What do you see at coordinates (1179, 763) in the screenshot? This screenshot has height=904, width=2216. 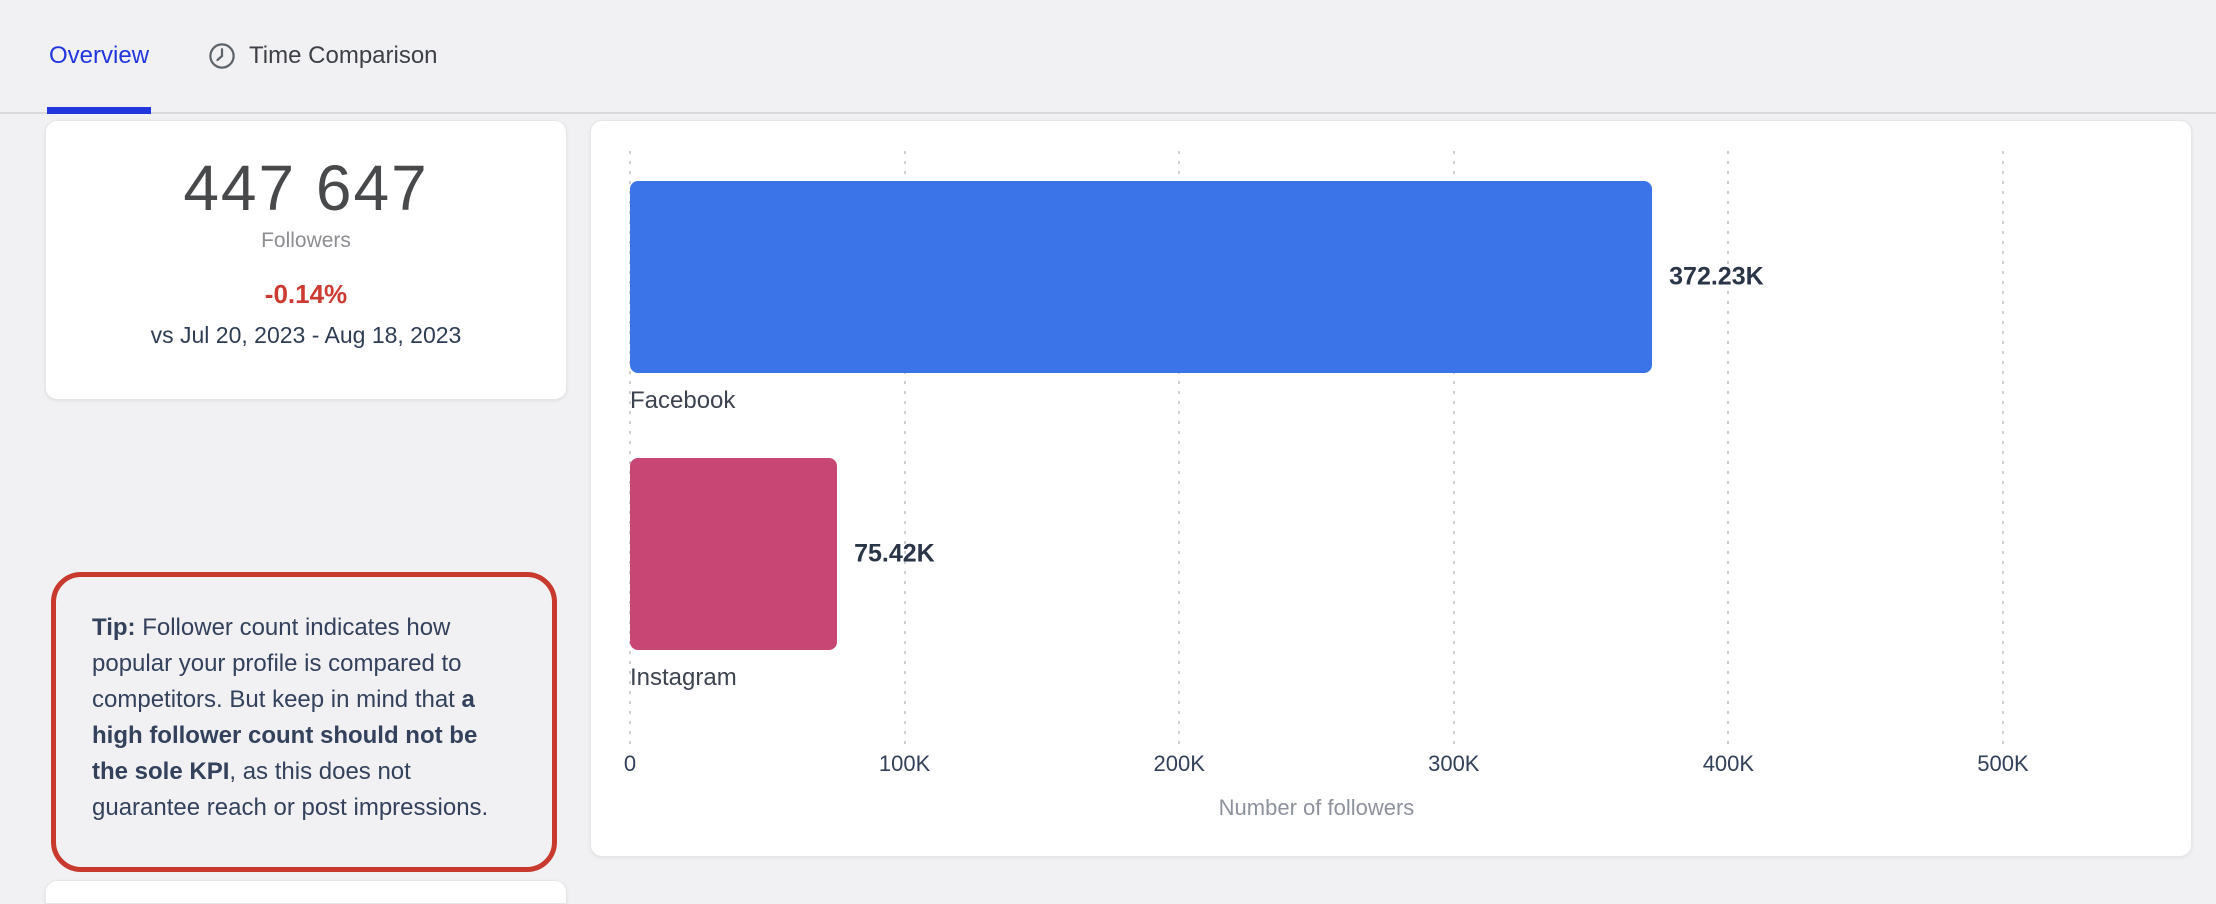 I see `x-tick-label: 200K` at bounding box center [1179, 763].